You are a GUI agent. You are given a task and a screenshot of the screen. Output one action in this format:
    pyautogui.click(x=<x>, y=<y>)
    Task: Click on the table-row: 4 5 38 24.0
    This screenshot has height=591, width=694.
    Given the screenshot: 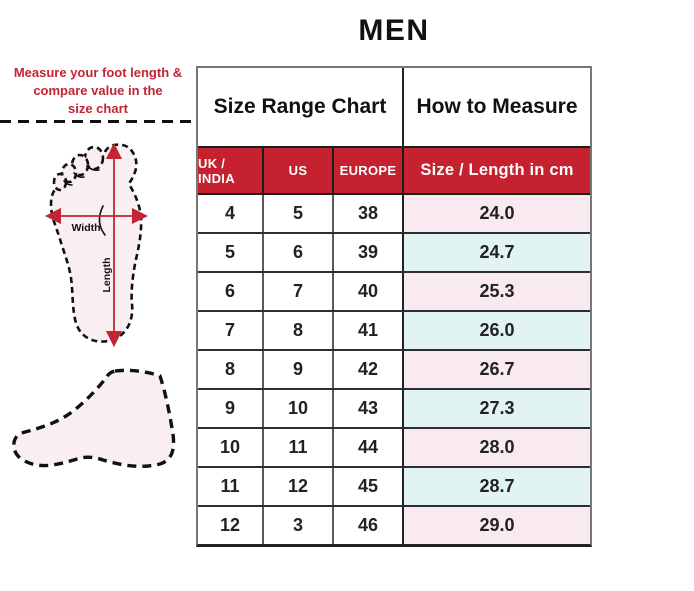 What is the action you would take?
    pyautogui.click(x=394, y=214)
    